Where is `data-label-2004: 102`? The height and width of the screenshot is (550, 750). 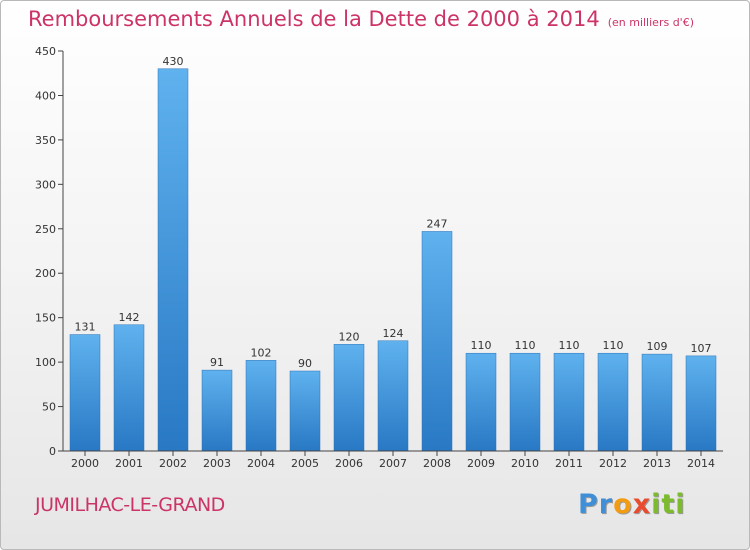
data-label-2004: 102 is located at coordinates (261, 352).